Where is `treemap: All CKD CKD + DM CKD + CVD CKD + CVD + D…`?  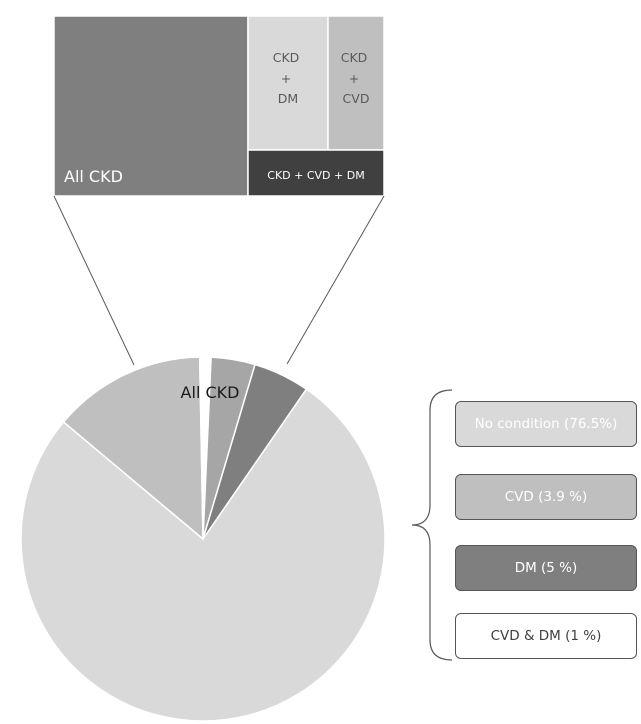 treemap: All CKD CKD + DM CKD + CVD CKD + CVD + D… is located at coordinates (219, 106).